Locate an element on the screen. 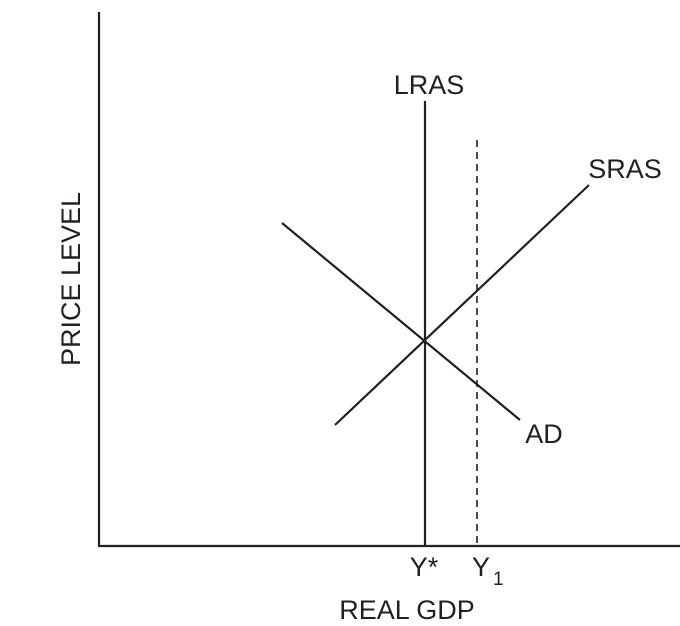  ad-curve is located at coordinates (401, 321).